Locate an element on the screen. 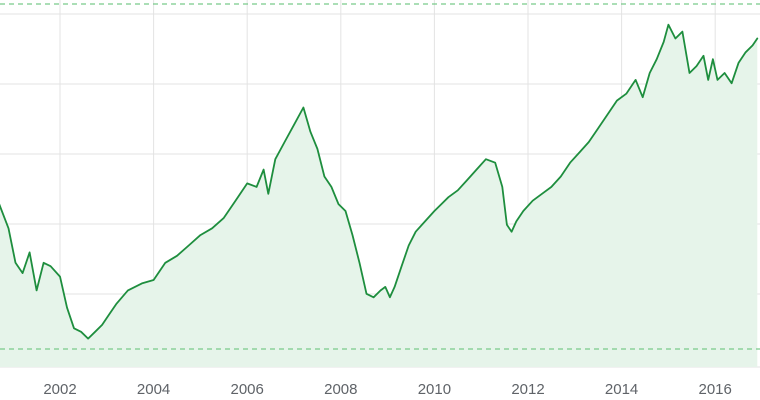  x-tick-label-2012: 2012 is located at coordinates (527, 389).